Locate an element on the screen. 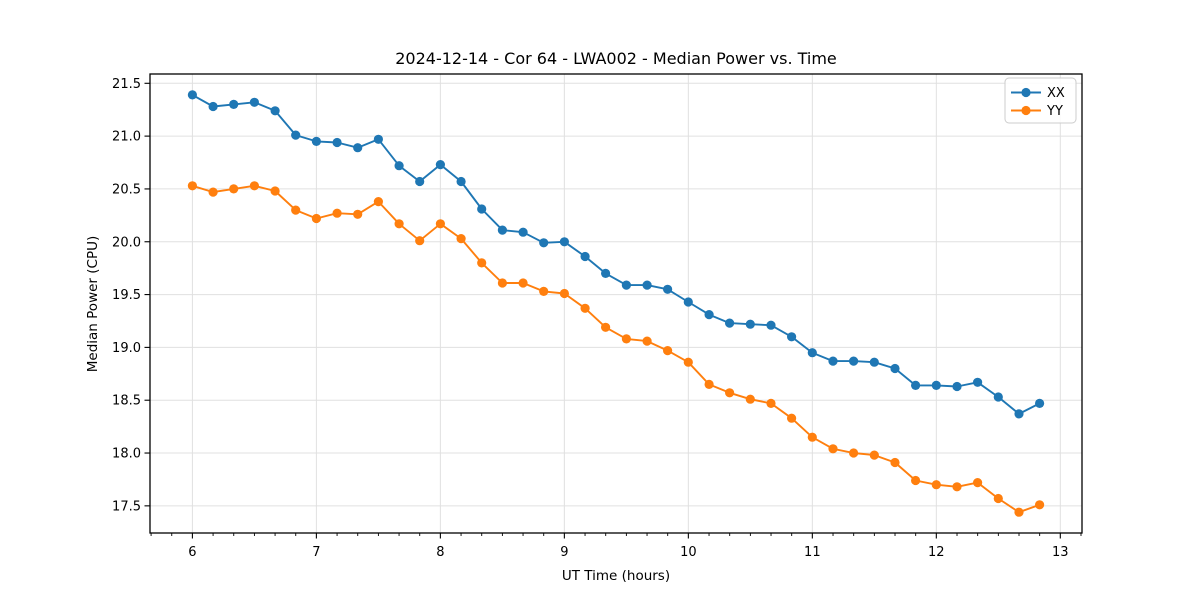 The height and width of the screenshot is (604, 1200). y-axis-label: Median Power (CPU) is located at coordinates (93, 304).